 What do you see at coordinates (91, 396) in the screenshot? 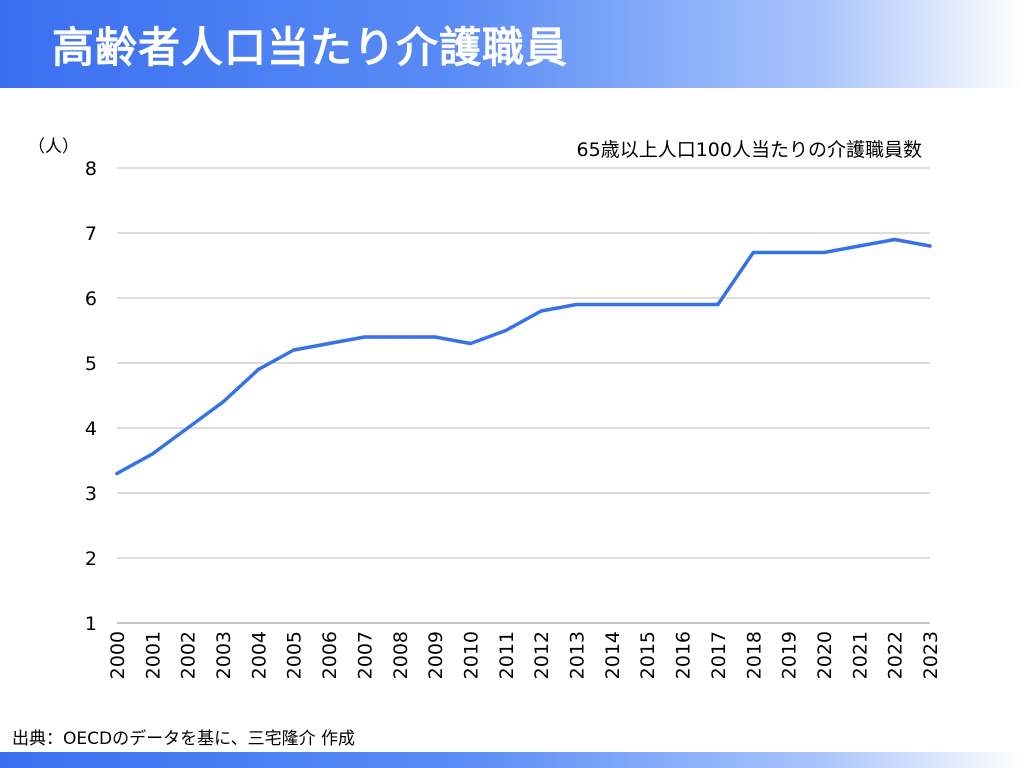
I see `y-tick-labels: 1 2 3 4 5 6 7 8` at bounding box center [91, 396].